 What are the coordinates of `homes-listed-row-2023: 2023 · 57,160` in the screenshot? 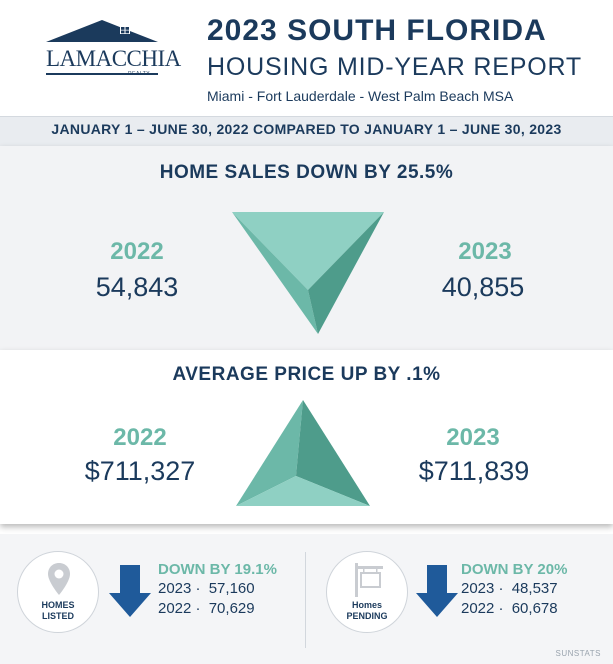 It's located at (206, 588).